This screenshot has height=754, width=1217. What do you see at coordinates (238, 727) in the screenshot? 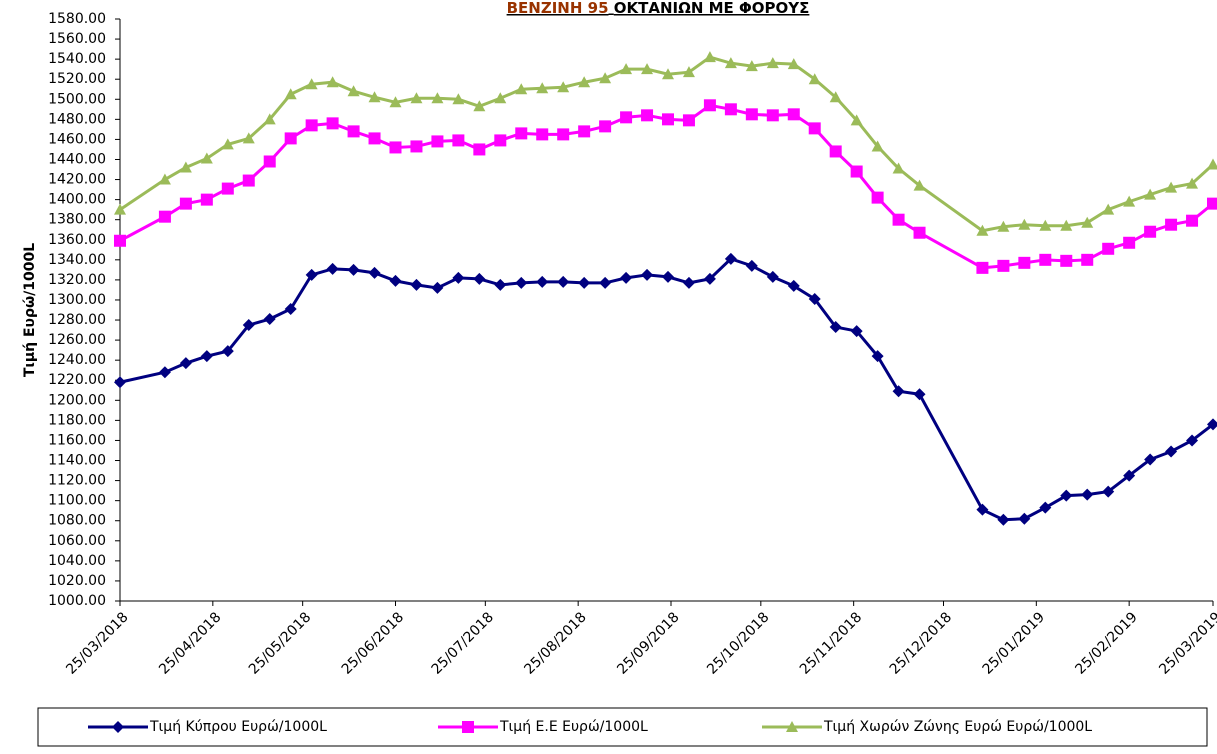
I see `legend-label: Τιμή Κύπρου Ευρώ/1000L` at bounding box center [238, 727].